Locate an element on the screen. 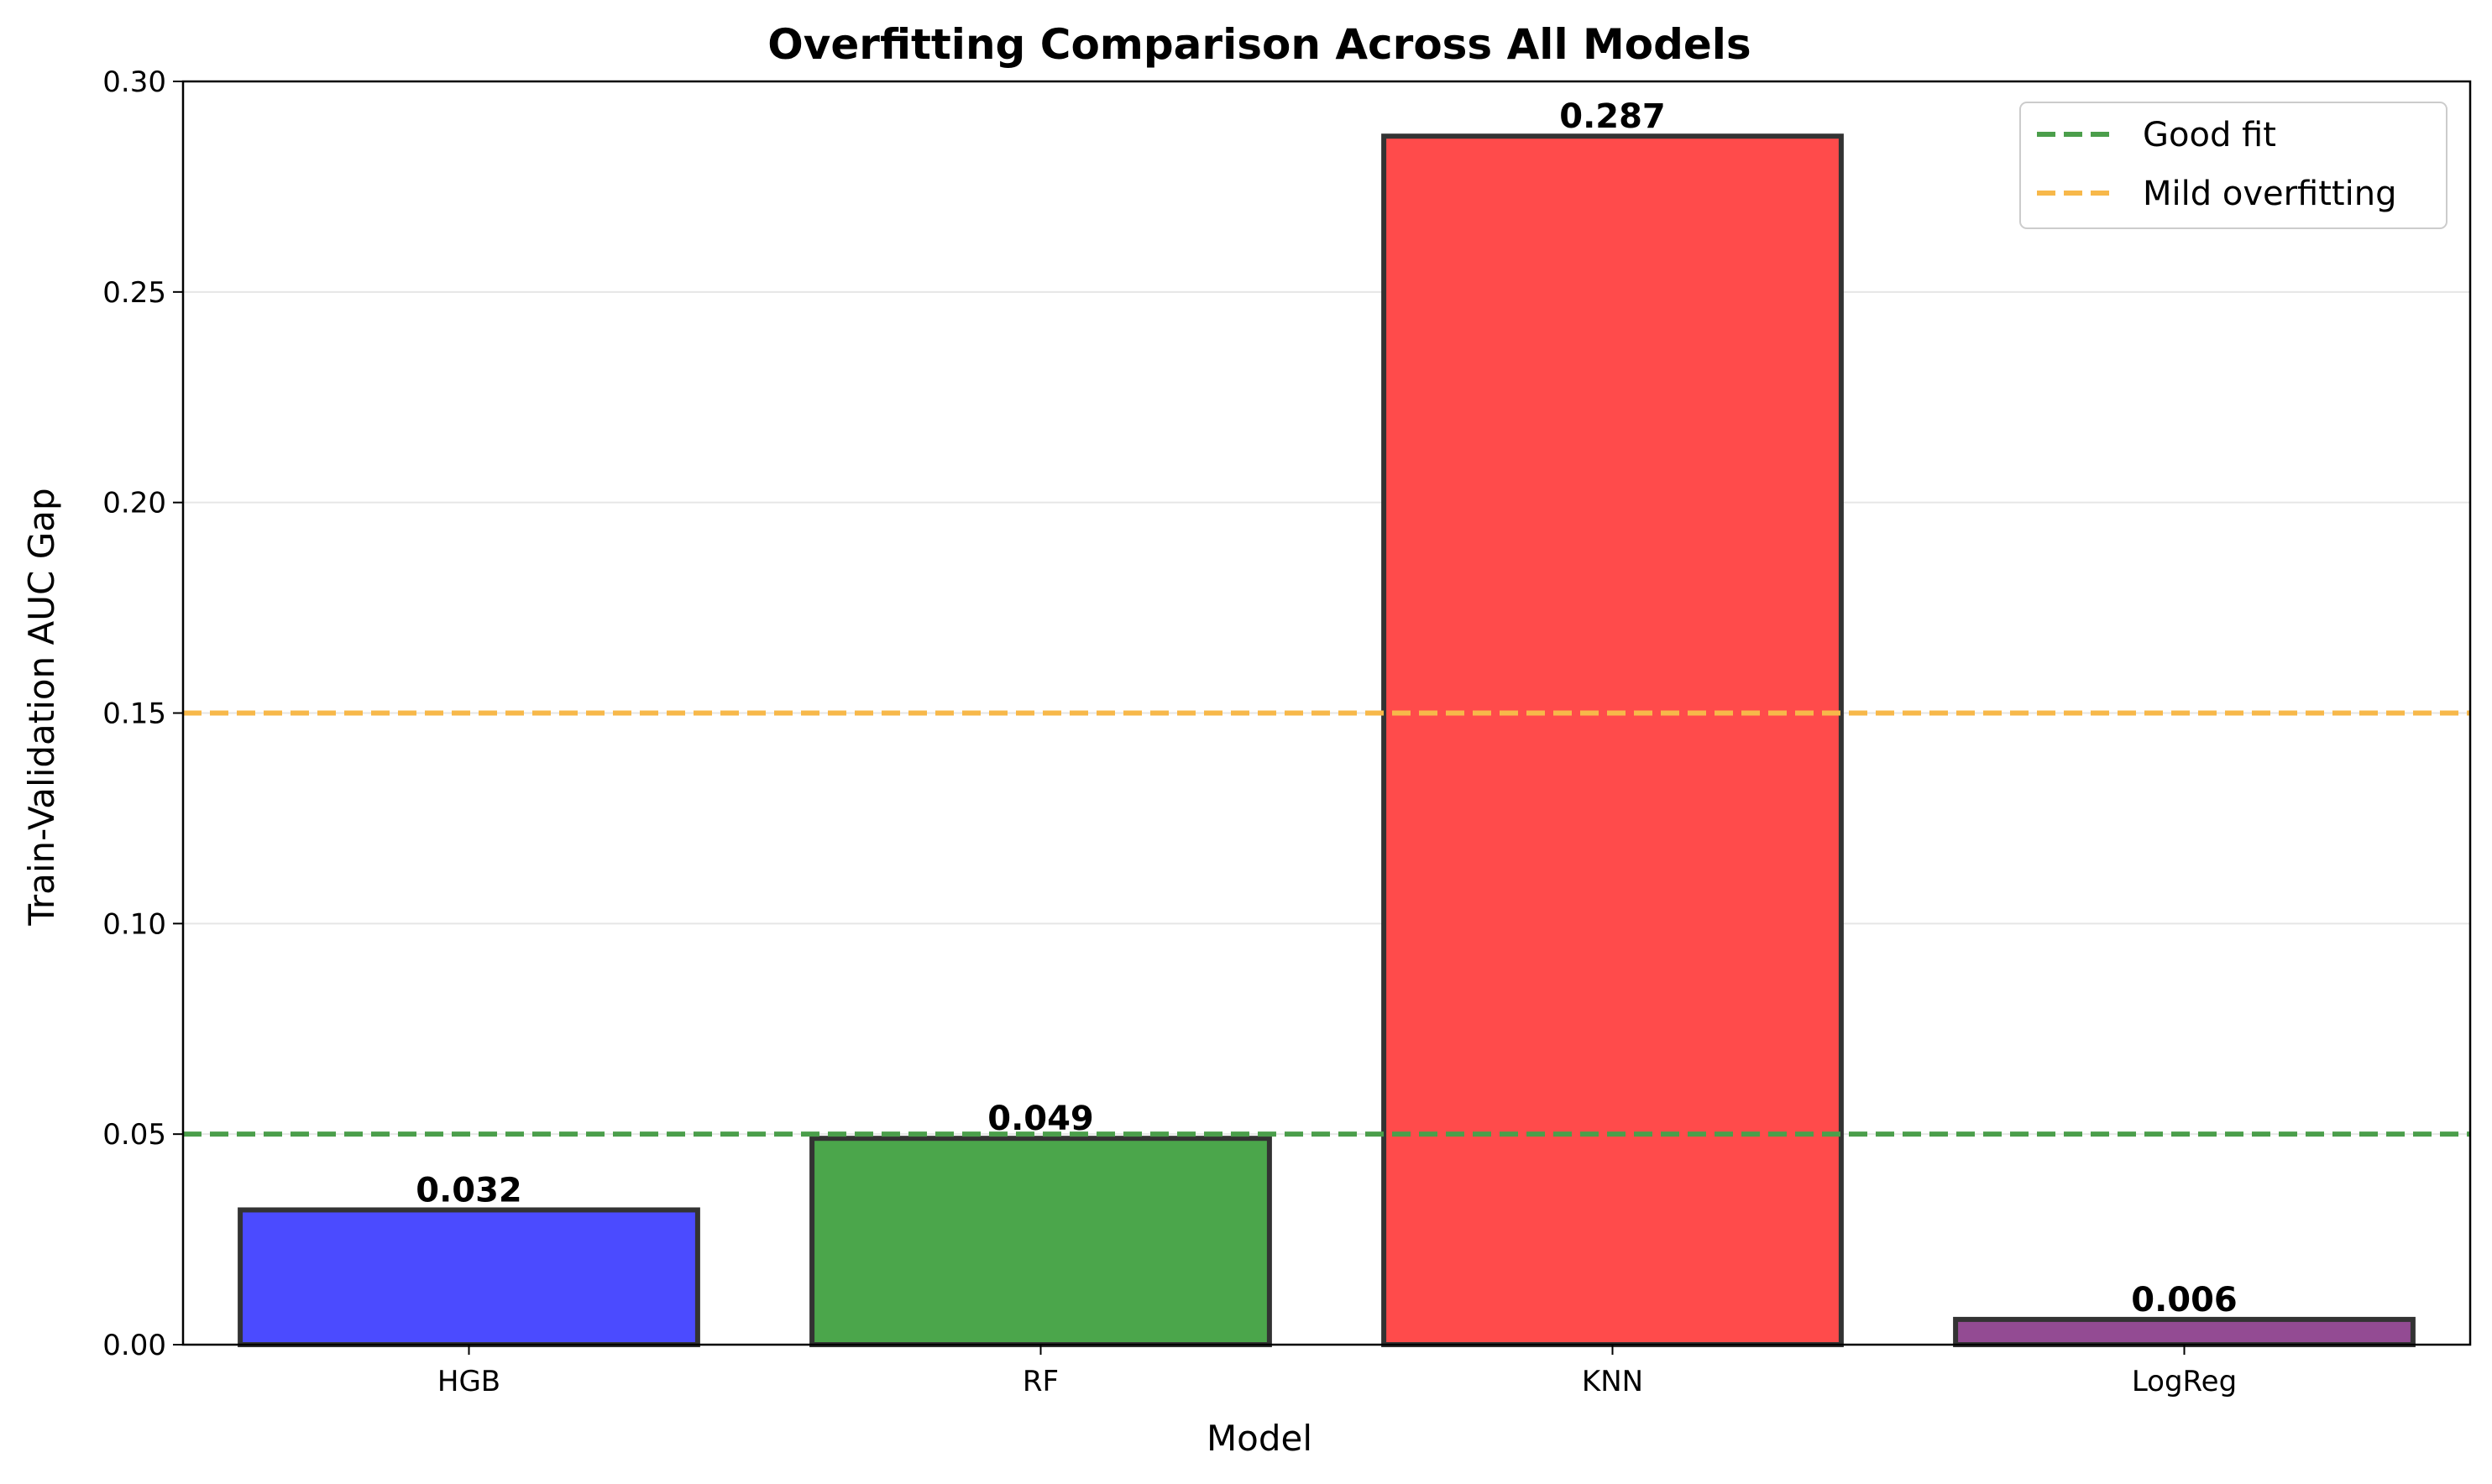 The image size is (2492, 1484). data-label-rf: 0.049 is located at coordinates (1041, 1119).